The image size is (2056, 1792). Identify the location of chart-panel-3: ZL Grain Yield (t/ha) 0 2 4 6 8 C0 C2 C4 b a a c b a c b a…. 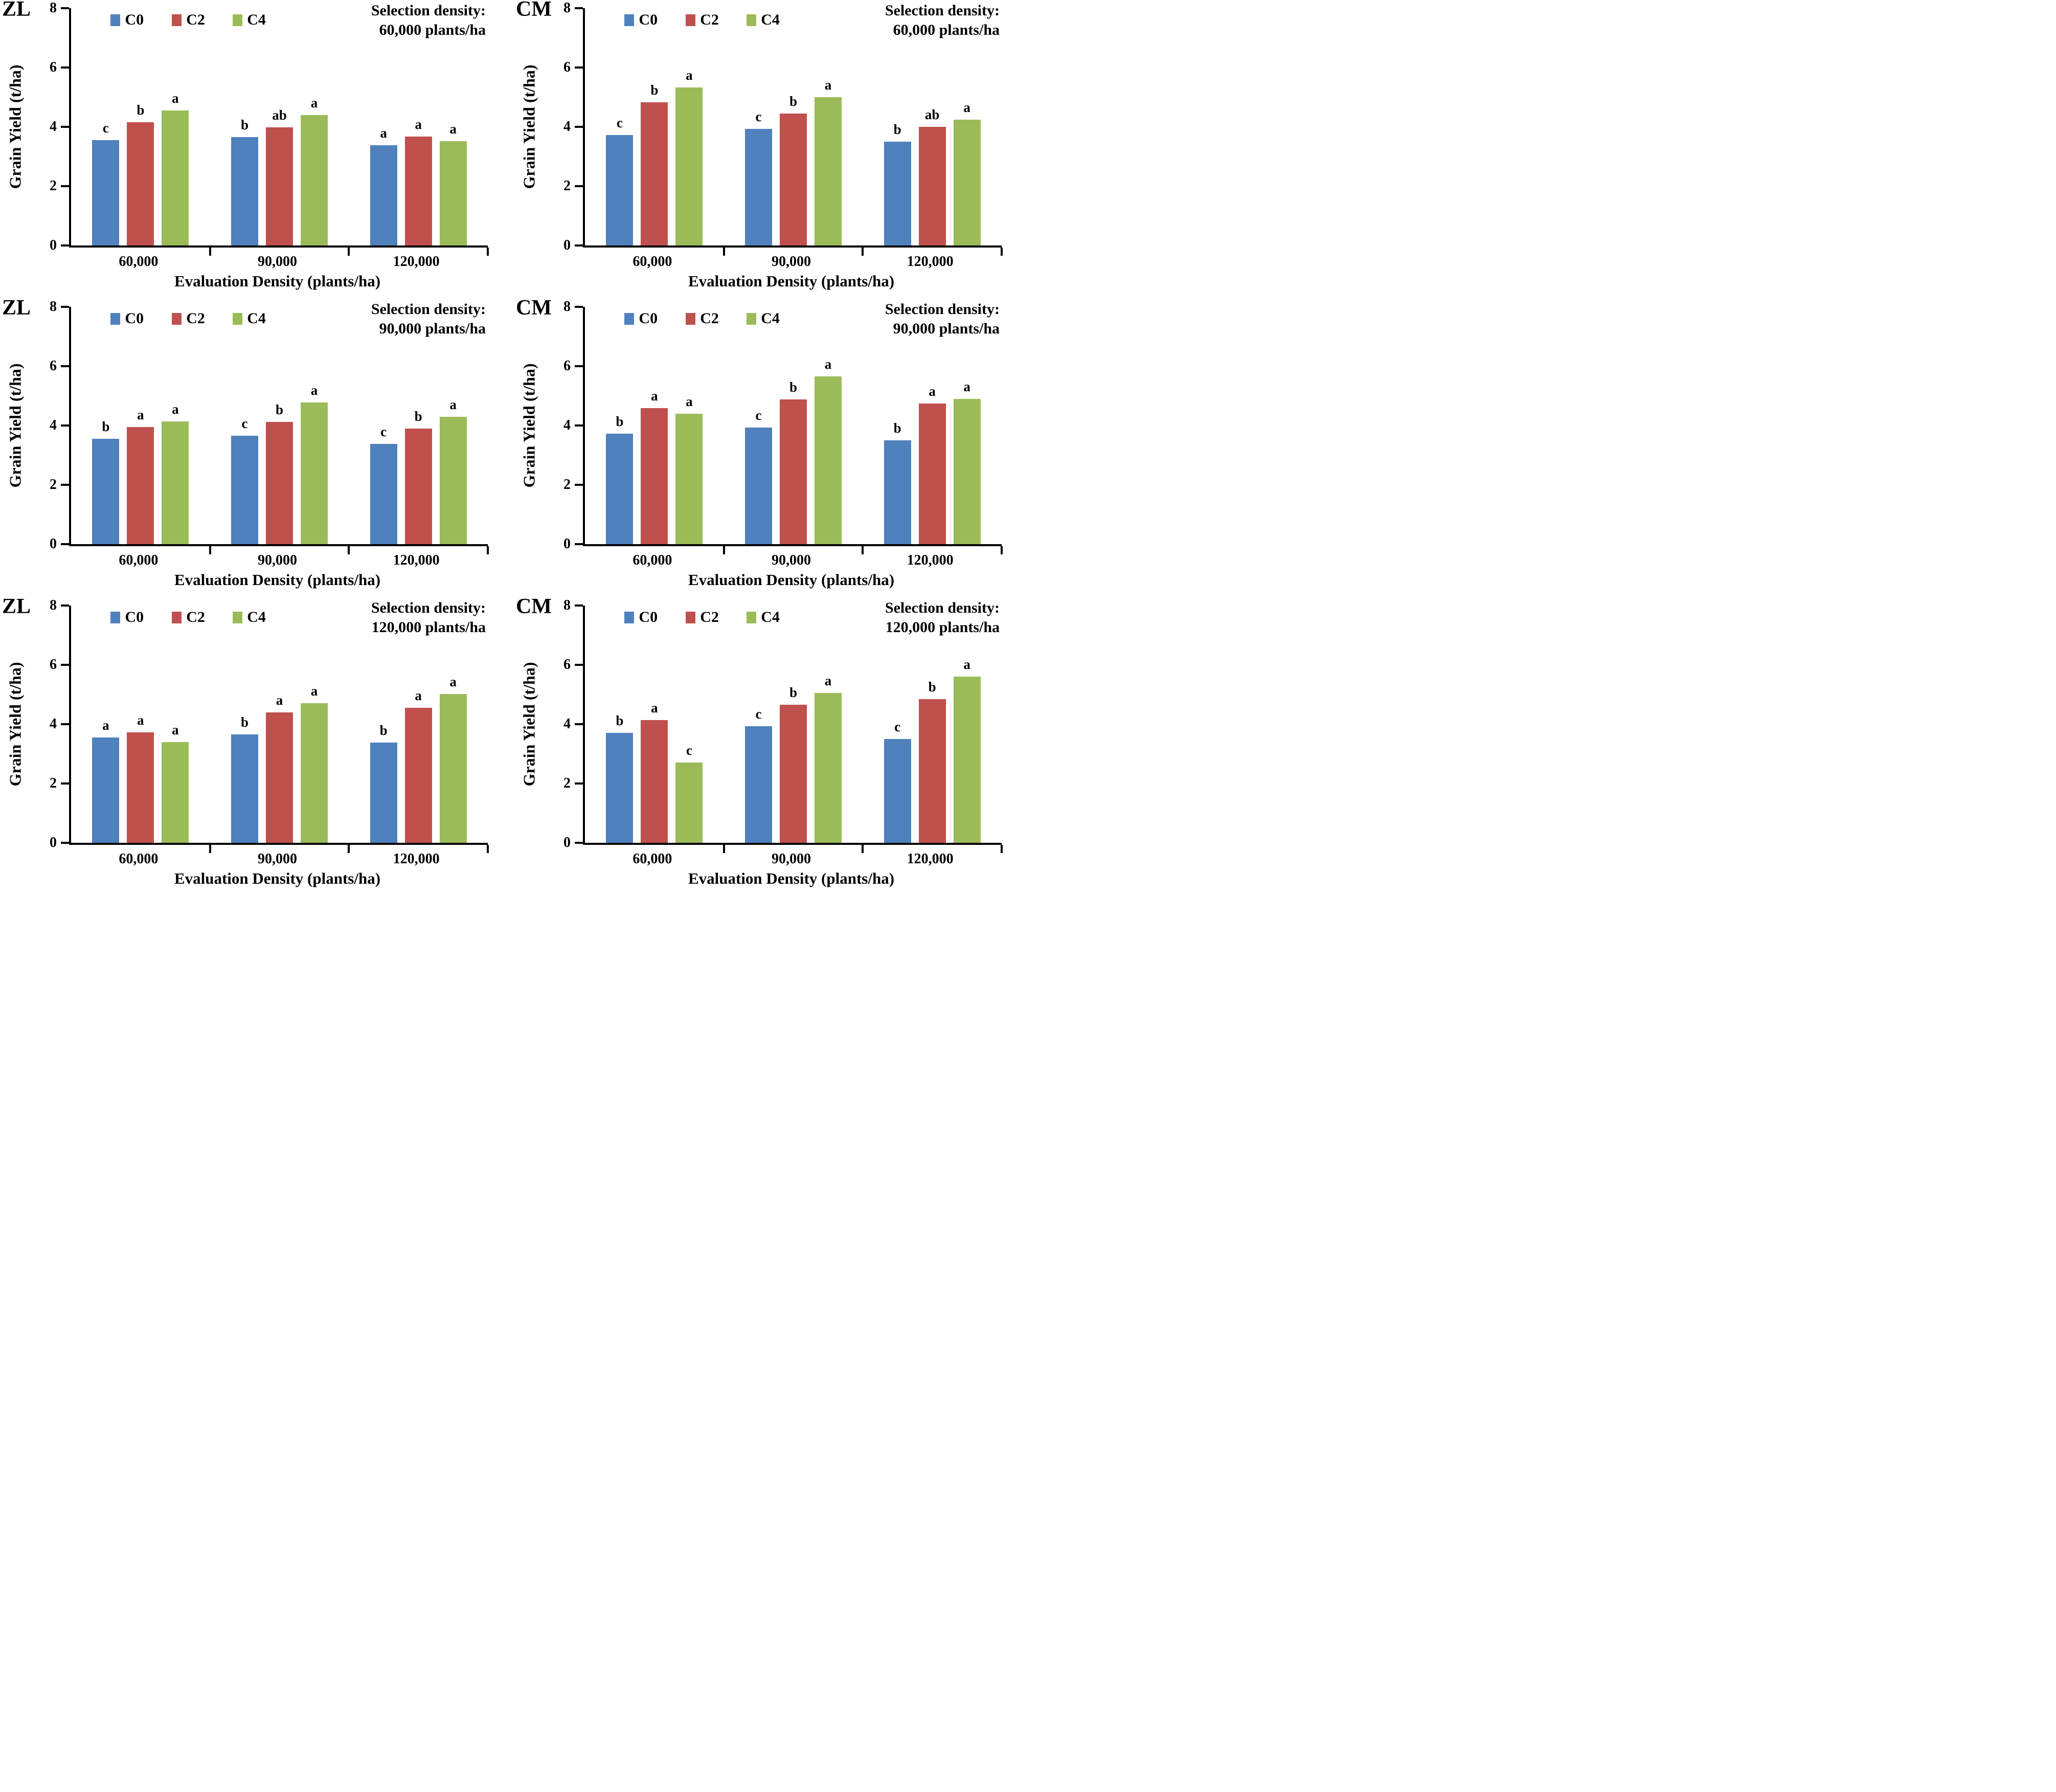
(257, 446).